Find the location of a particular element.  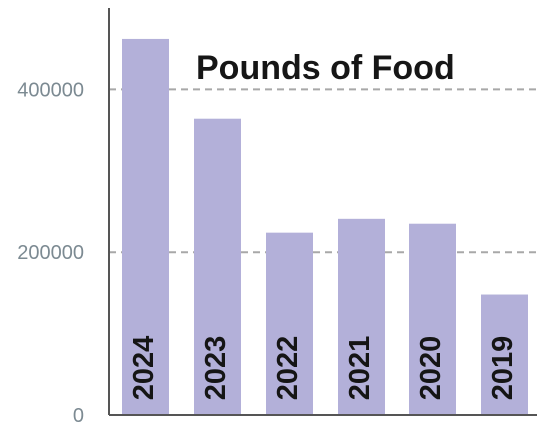

bar-label: 2020 is located at coordinates (431, 368).